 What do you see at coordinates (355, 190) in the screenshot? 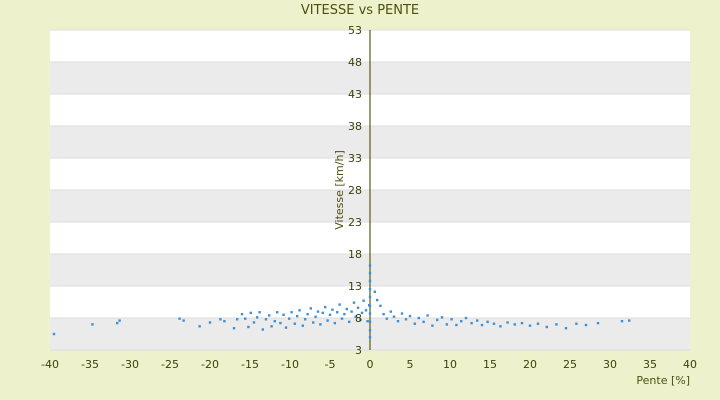
I see `y-tick-label: 28` at bounding box center [355, 190].